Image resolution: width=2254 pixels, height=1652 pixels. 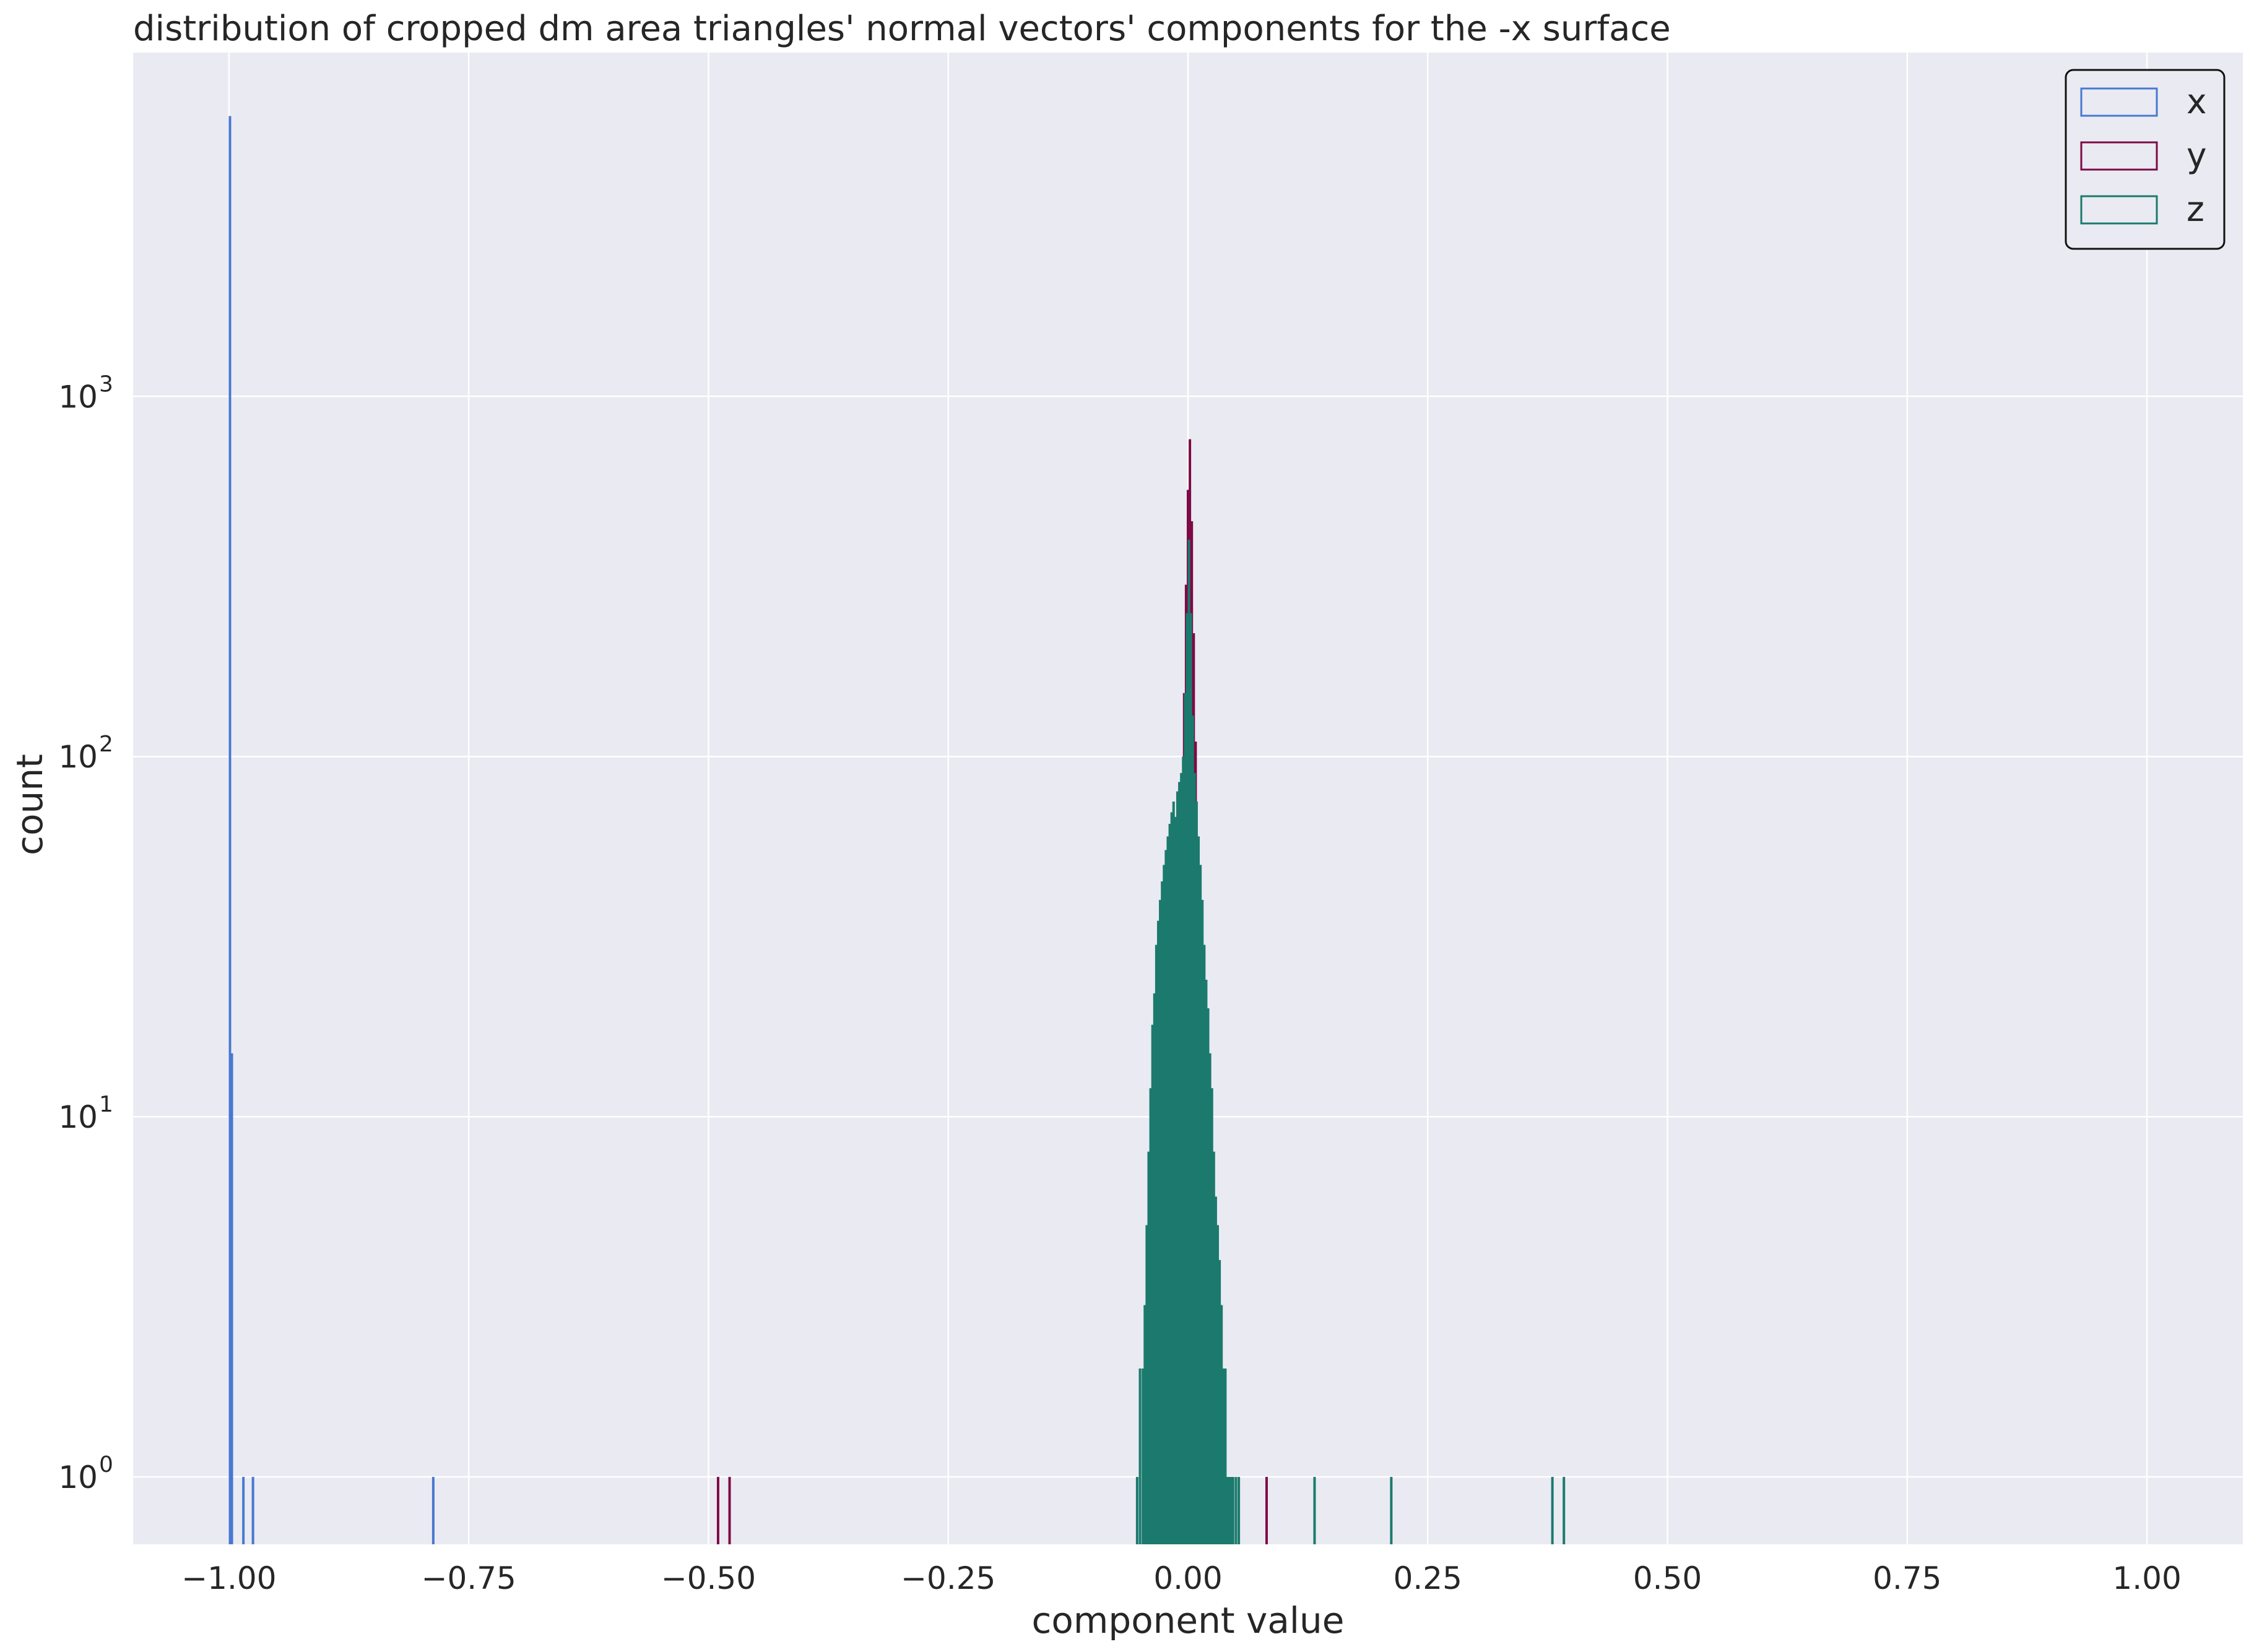 I want to click on x-tick-labels: −1.00 −0.75 −0.50 −0.25 0.00 0.25 0.50 0.75 1.00, so click(x=1181, y=1578).